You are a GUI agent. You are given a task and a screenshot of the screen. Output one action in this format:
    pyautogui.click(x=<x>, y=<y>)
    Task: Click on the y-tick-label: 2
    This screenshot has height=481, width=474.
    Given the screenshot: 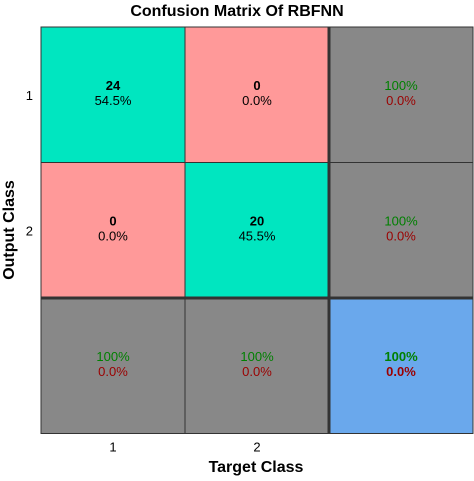 What is the action you would take?
    pyautogui.click(x=29, y=230)
    